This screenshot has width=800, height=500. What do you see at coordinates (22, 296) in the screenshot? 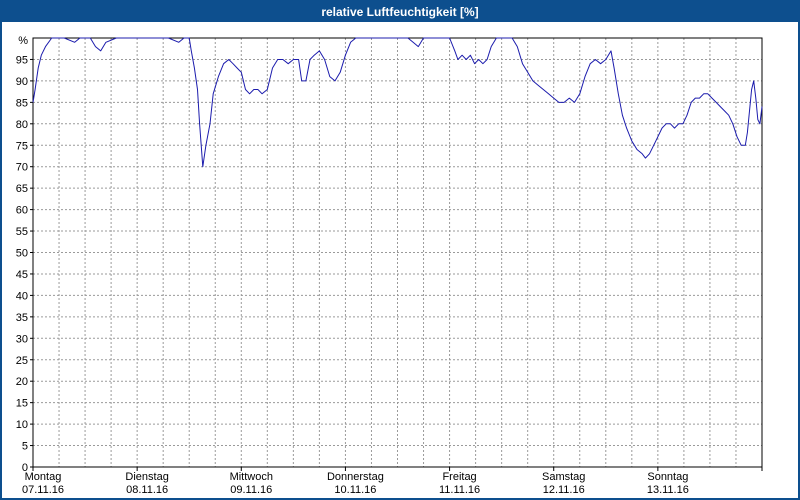
I see `y-axis-tick-label: 40` at bounding box center [22, 296].